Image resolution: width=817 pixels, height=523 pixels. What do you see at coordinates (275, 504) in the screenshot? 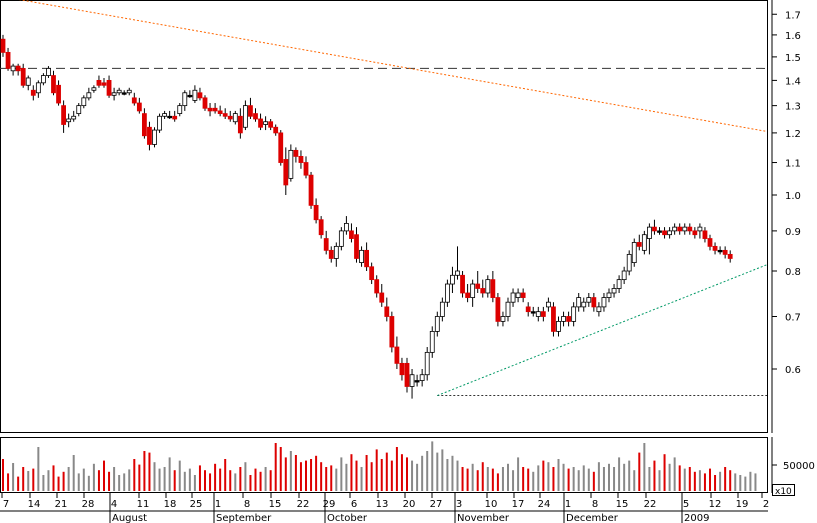
I see `day-label: 15` at bounding box center [275, 504].